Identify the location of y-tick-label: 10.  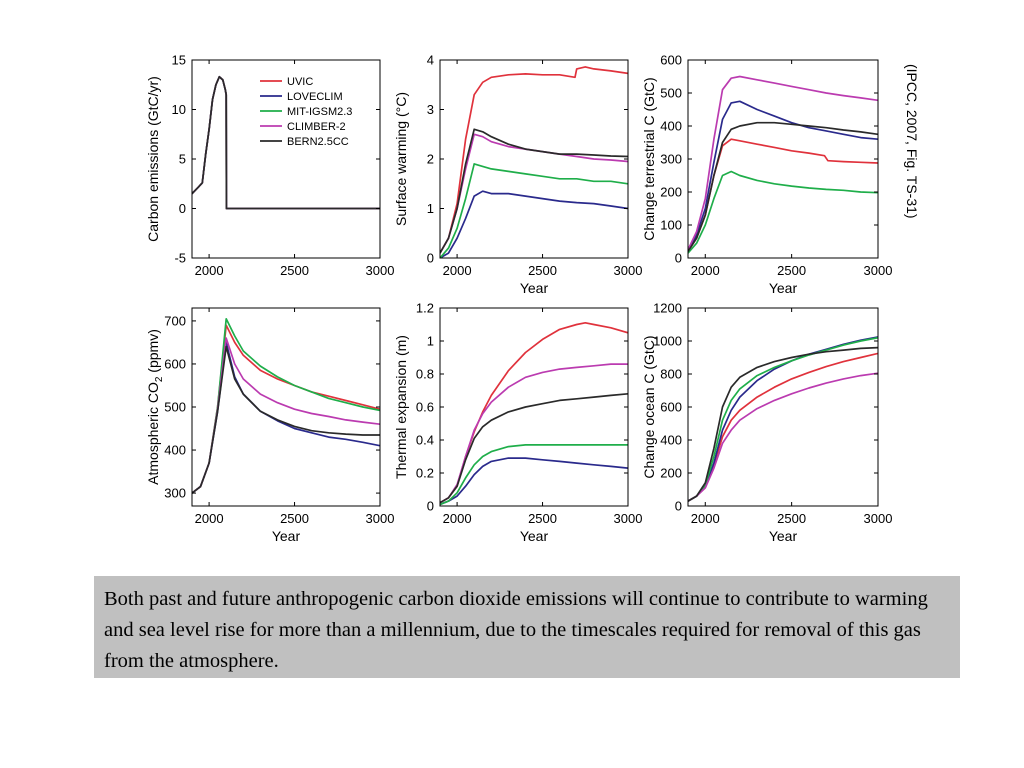
(179, 109).